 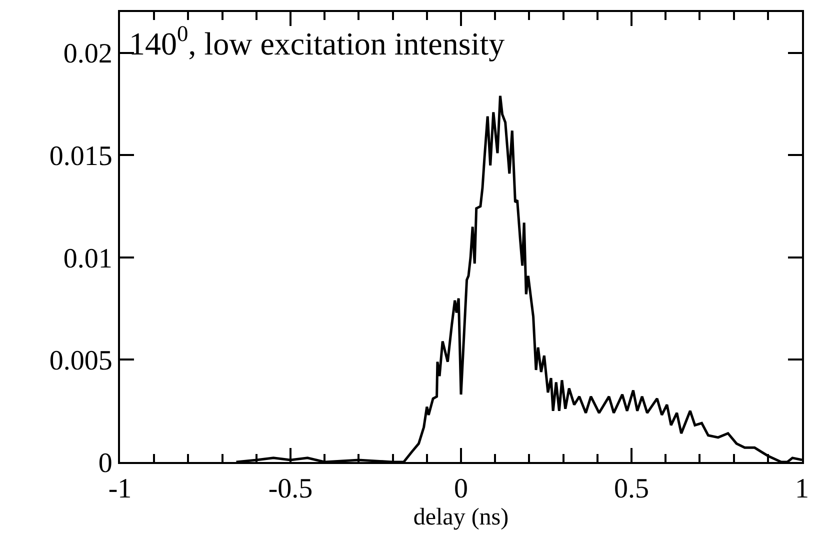 I want to click on y-tick-label: 0.015, so click(x=80, y=156).